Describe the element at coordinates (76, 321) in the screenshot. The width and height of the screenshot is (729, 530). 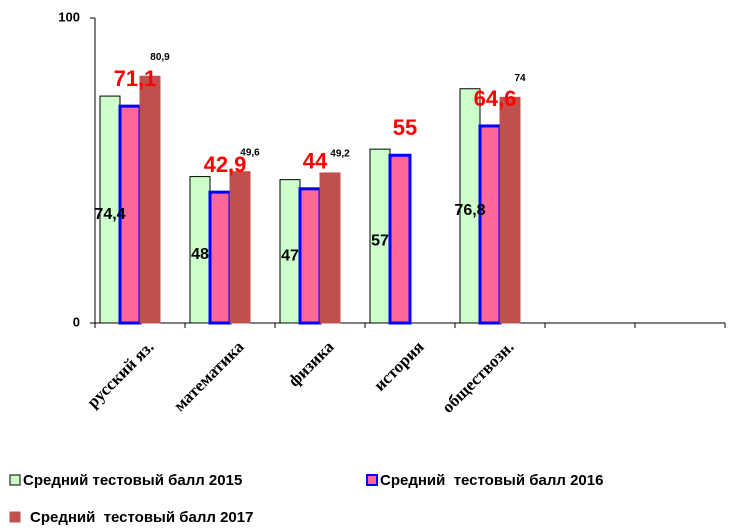
I see `y-tick-label: 0` at that location.